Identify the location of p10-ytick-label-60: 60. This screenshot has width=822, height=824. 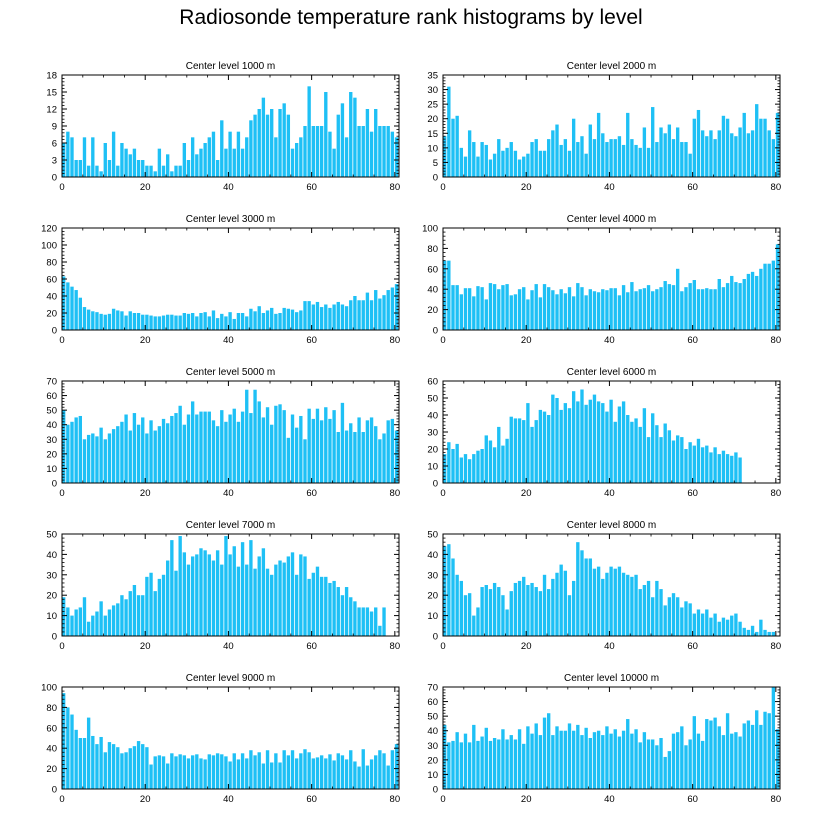
(432, 702).